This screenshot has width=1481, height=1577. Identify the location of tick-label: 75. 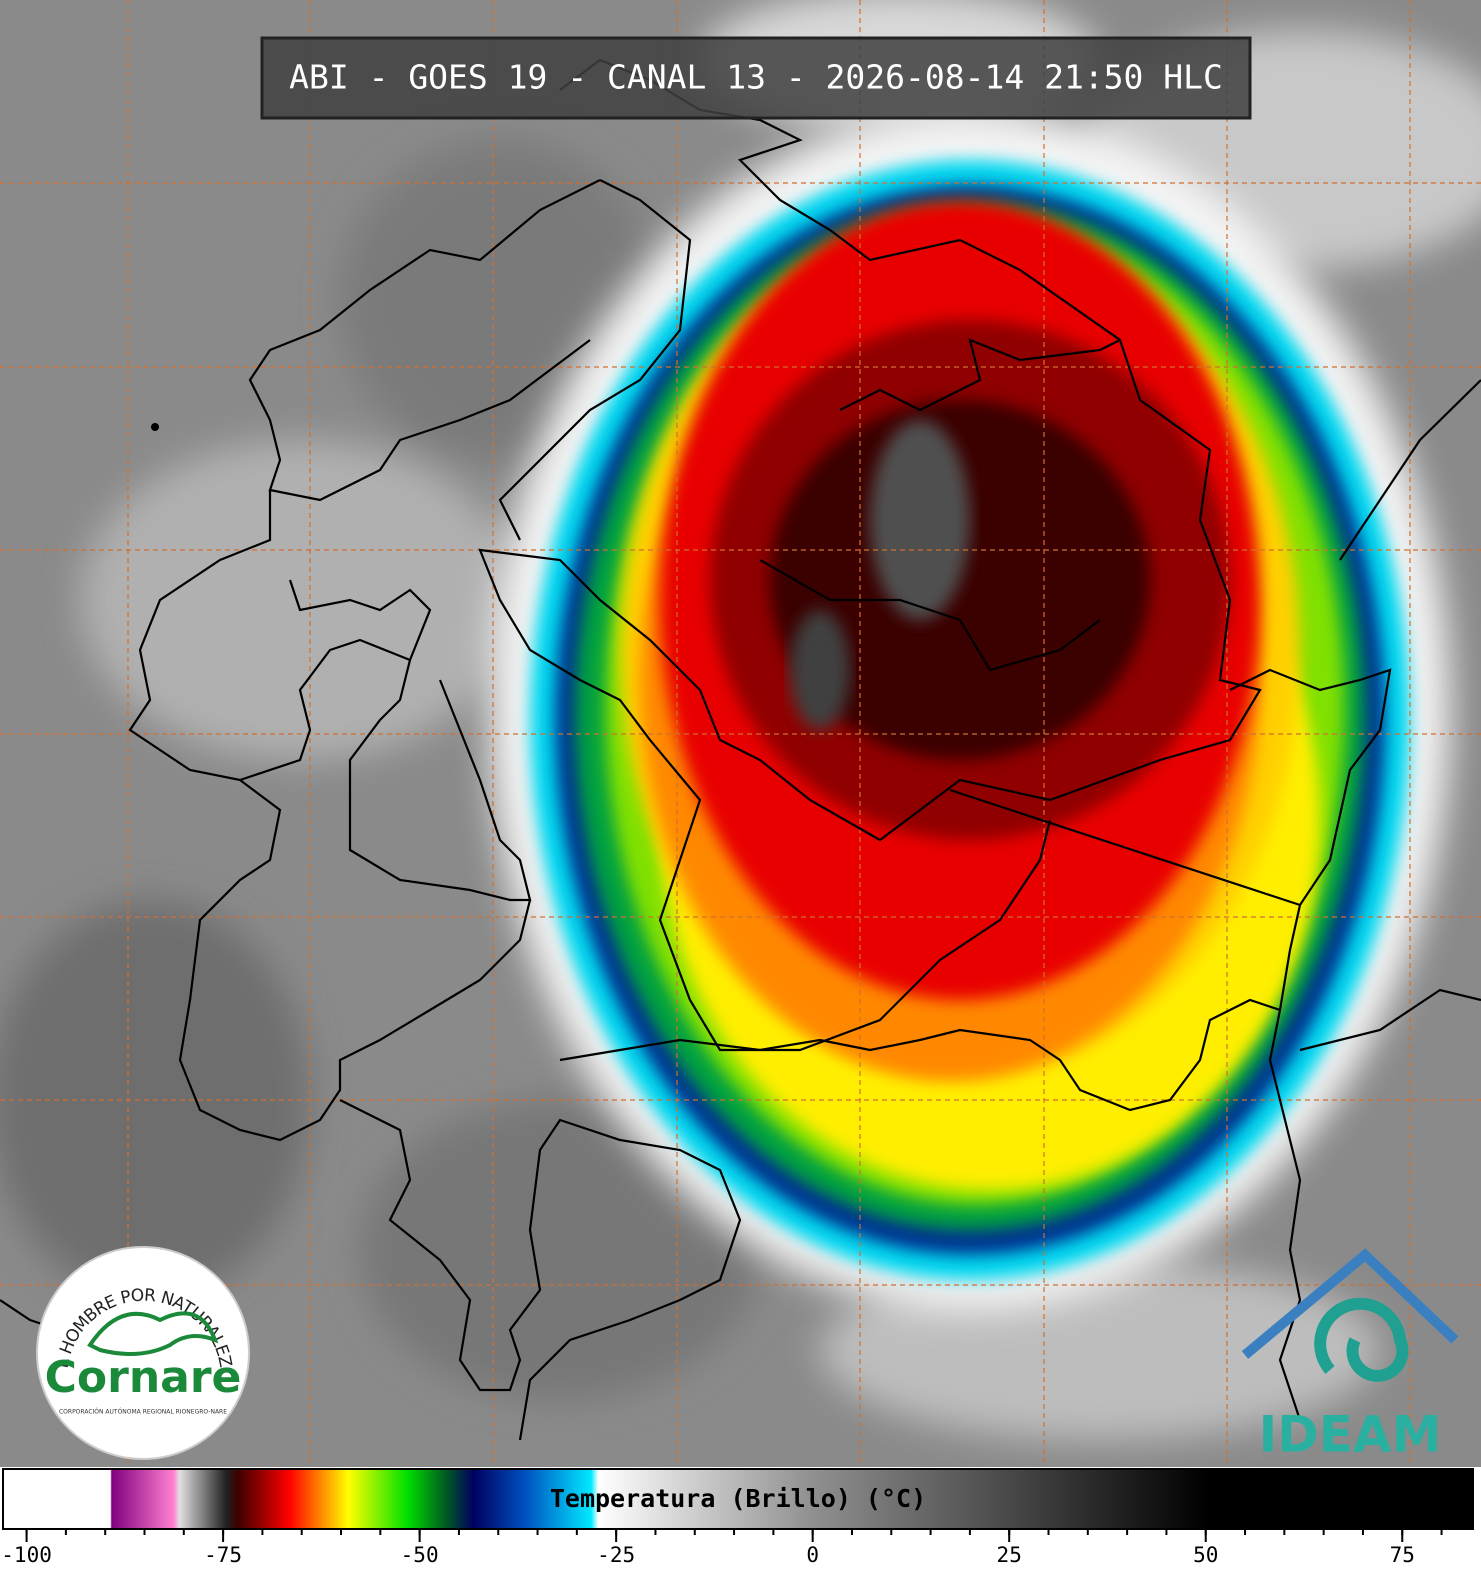
(1402, 1555).